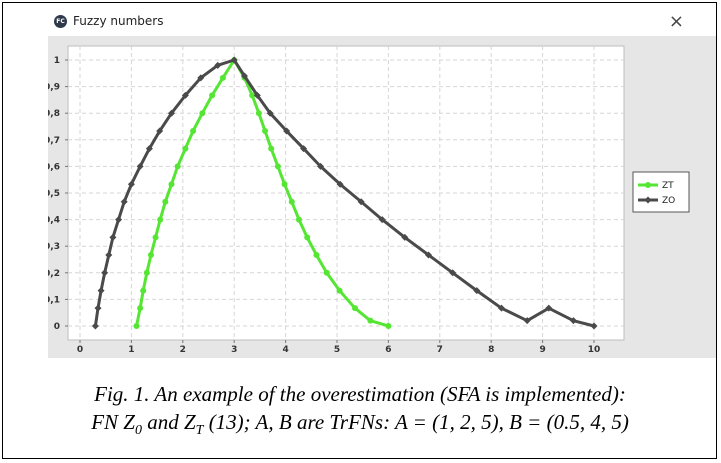  Describe the element at coordinates (54, 114) in the screenshot. I see `y-tick-label: 0,8` at that location.